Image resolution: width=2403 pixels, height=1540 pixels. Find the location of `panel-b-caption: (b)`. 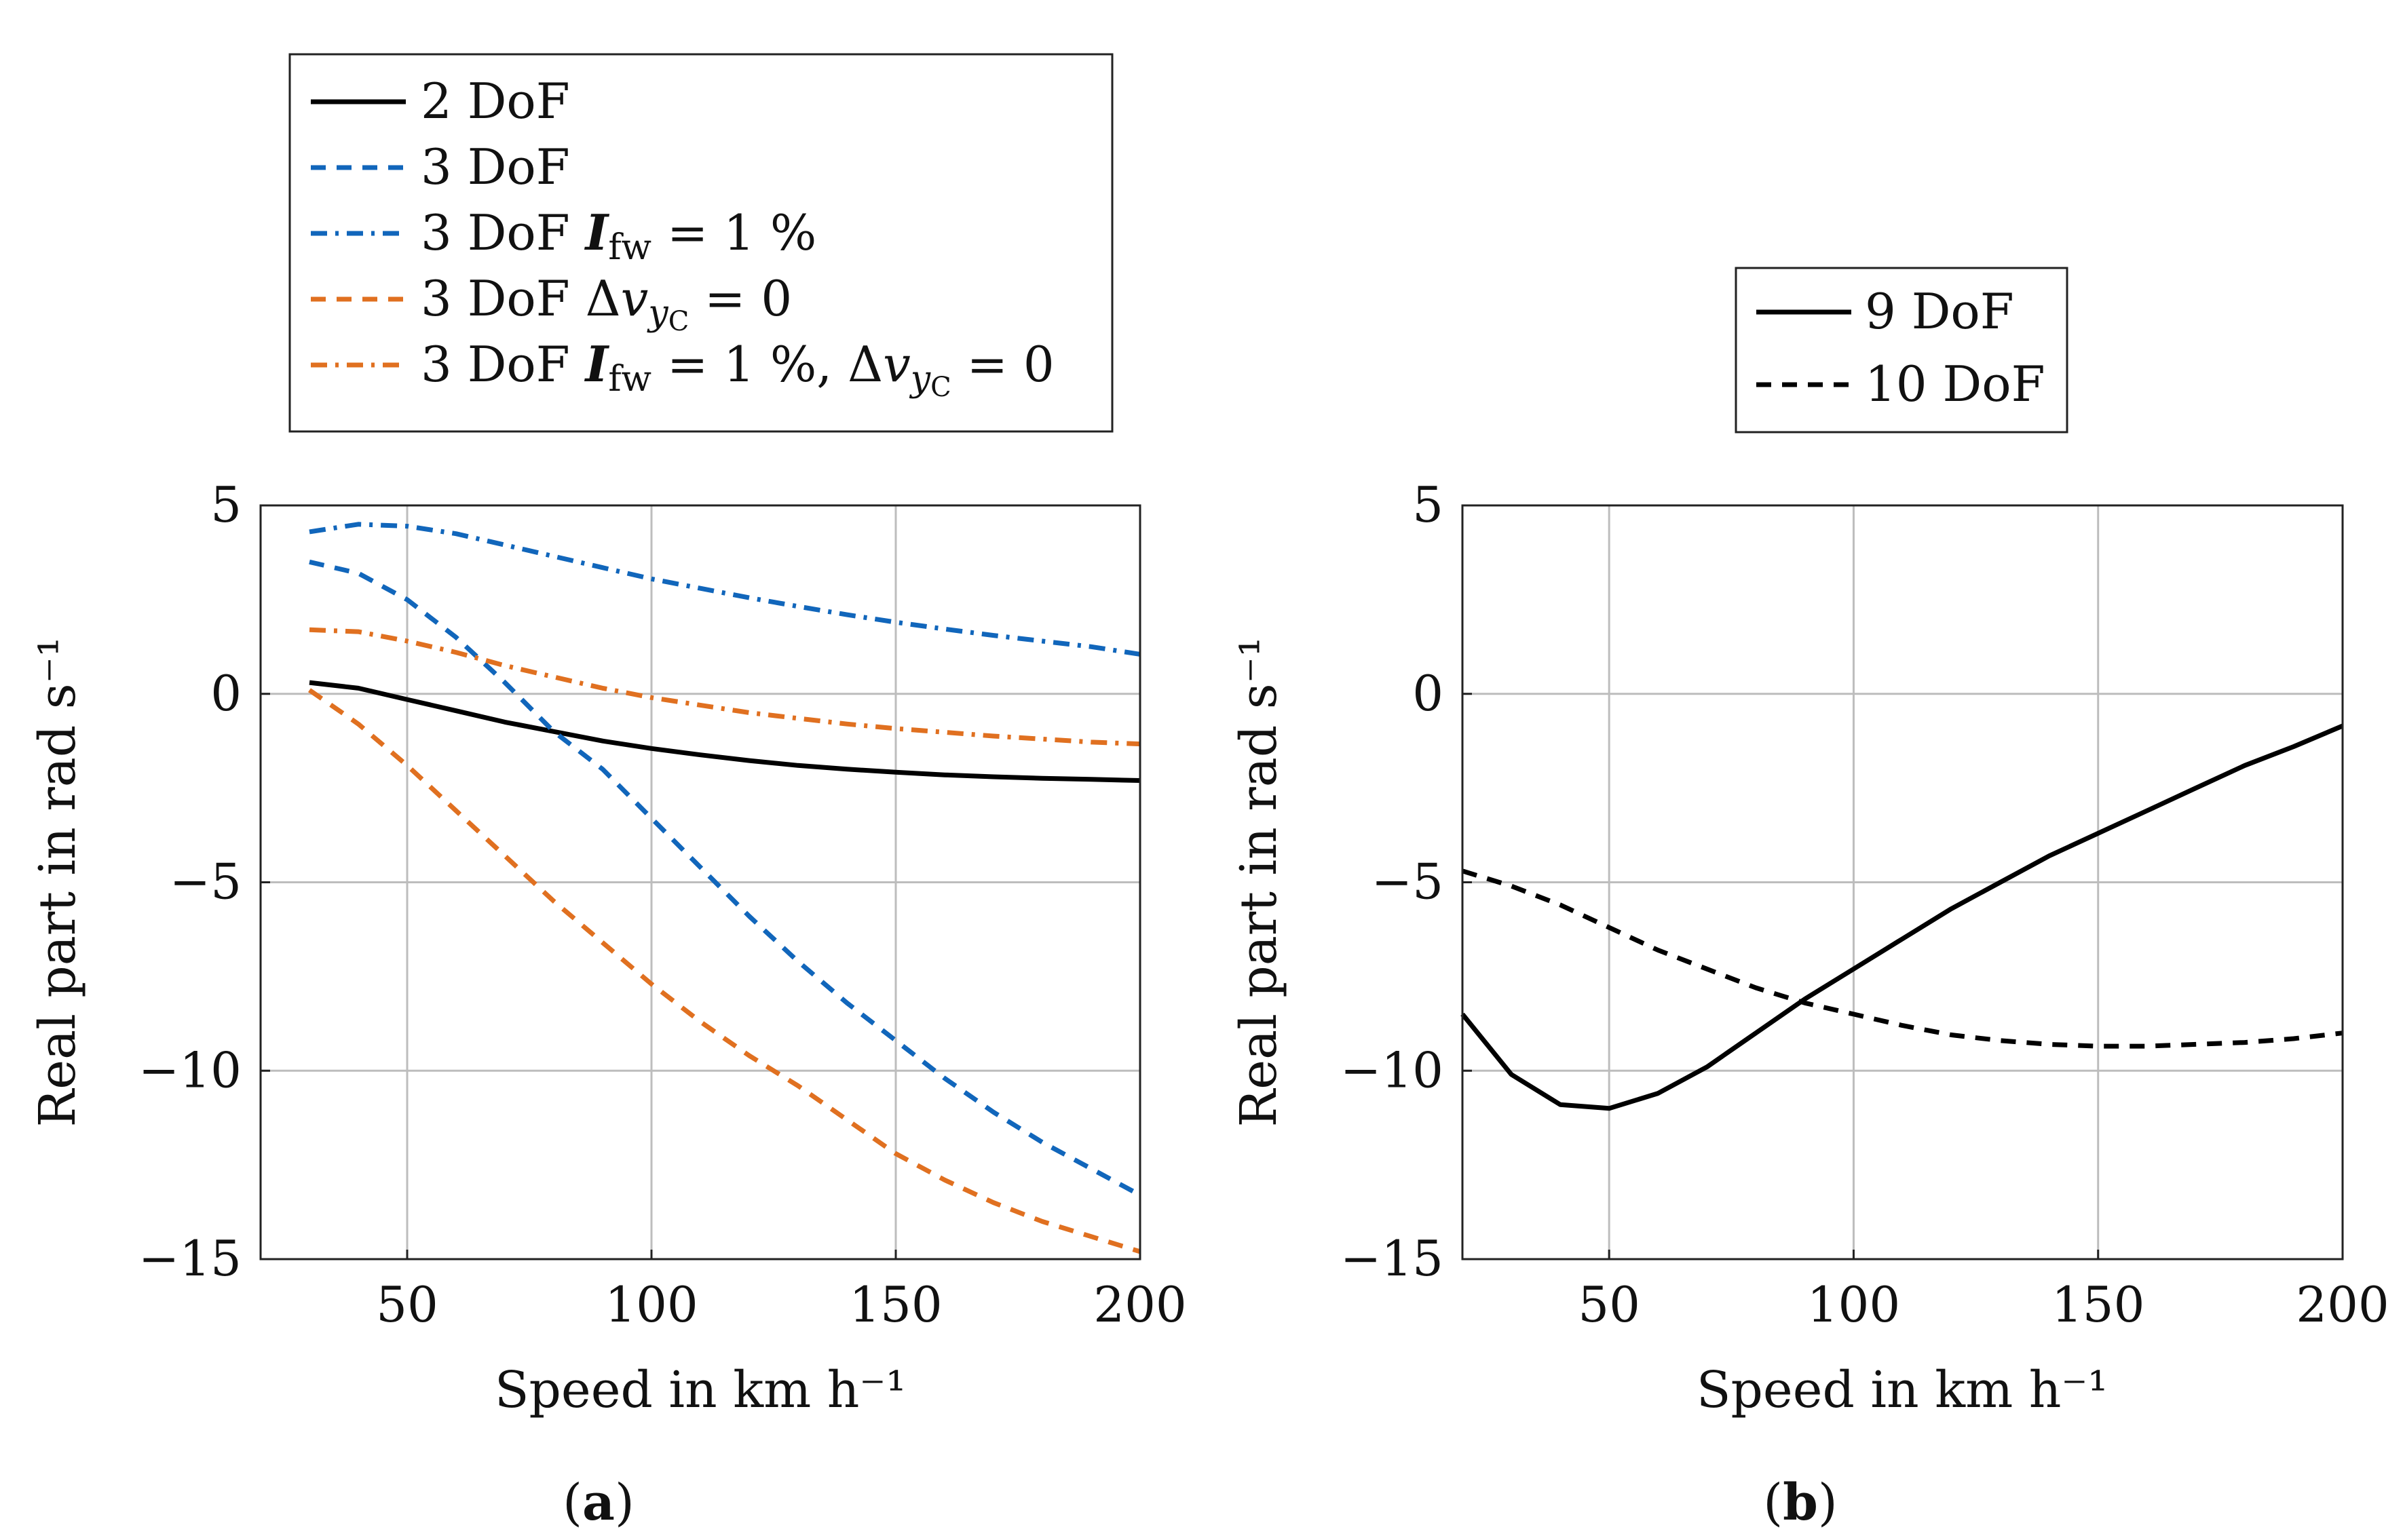

panel-b-caption: (b) is located at coordinates (1800, 1503).